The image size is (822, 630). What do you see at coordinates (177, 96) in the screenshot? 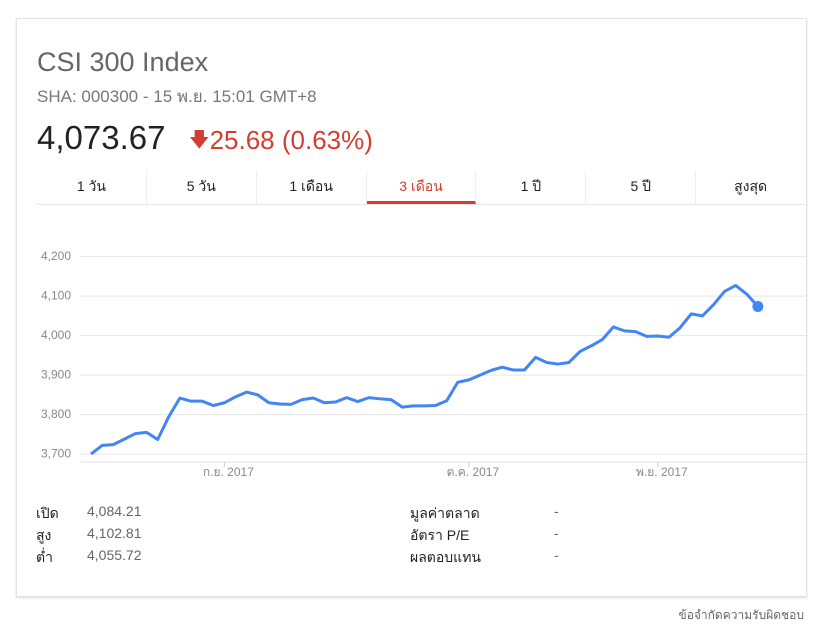
I see `subtitle: SHA: 000300 - 15 พ.ย. 15:01 GMT+8` at bounding box center [177, 96].